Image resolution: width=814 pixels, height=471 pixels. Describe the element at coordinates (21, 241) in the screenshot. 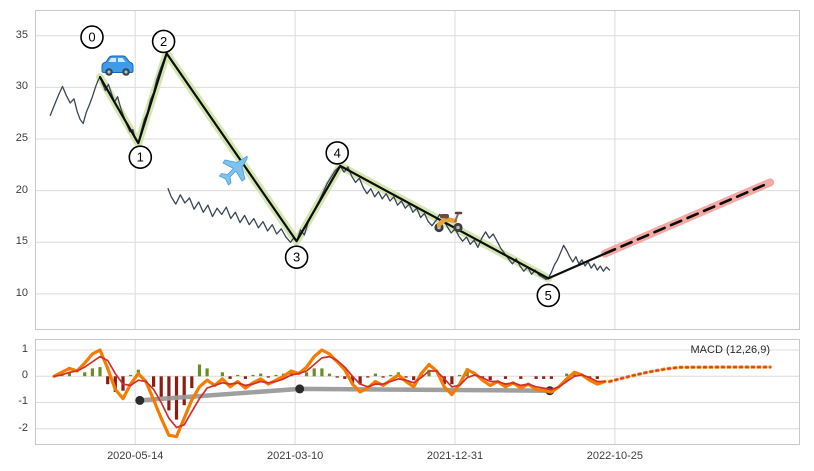

I see `y-tick-label: 15` at that location.